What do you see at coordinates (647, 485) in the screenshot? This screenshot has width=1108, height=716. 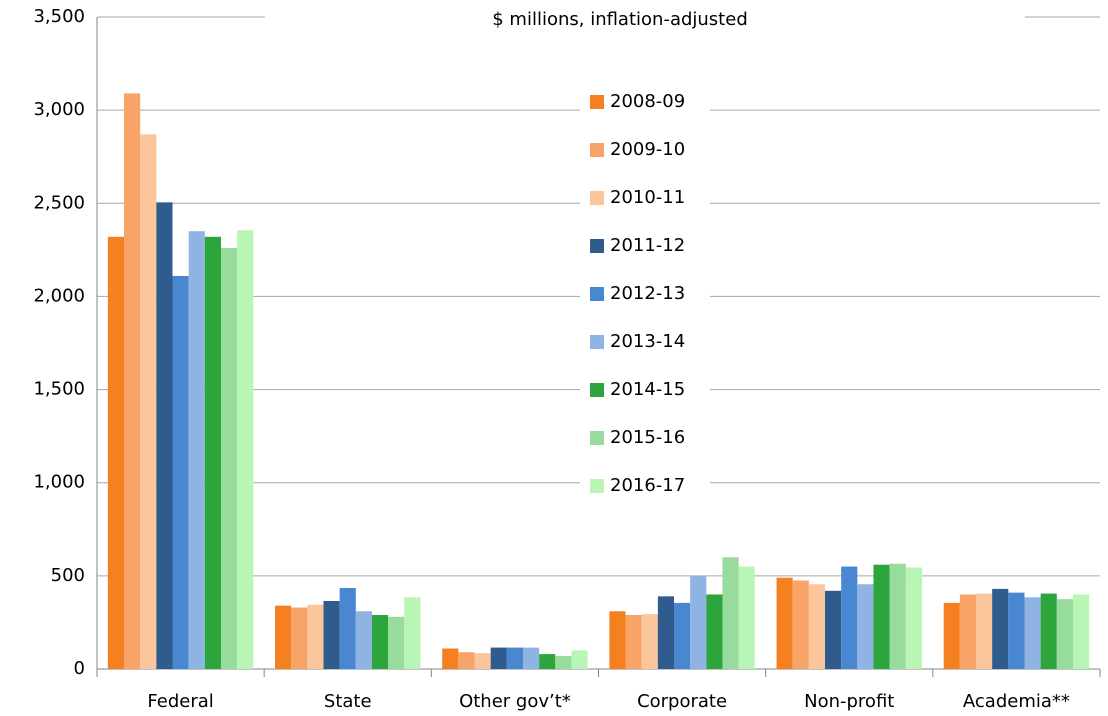 I see `legend-label: 2016-17` at bounding box center [647, 485].